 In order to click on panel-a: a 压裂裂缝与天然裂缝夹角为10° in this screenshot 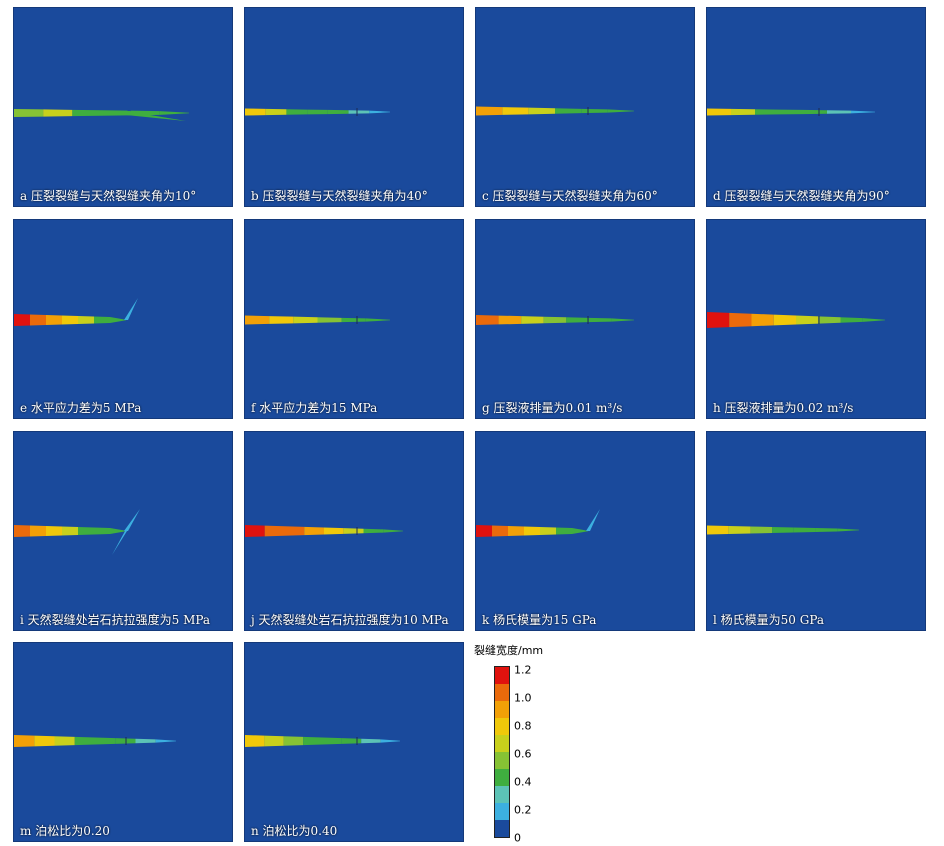, I will do `click(123, 107)`.